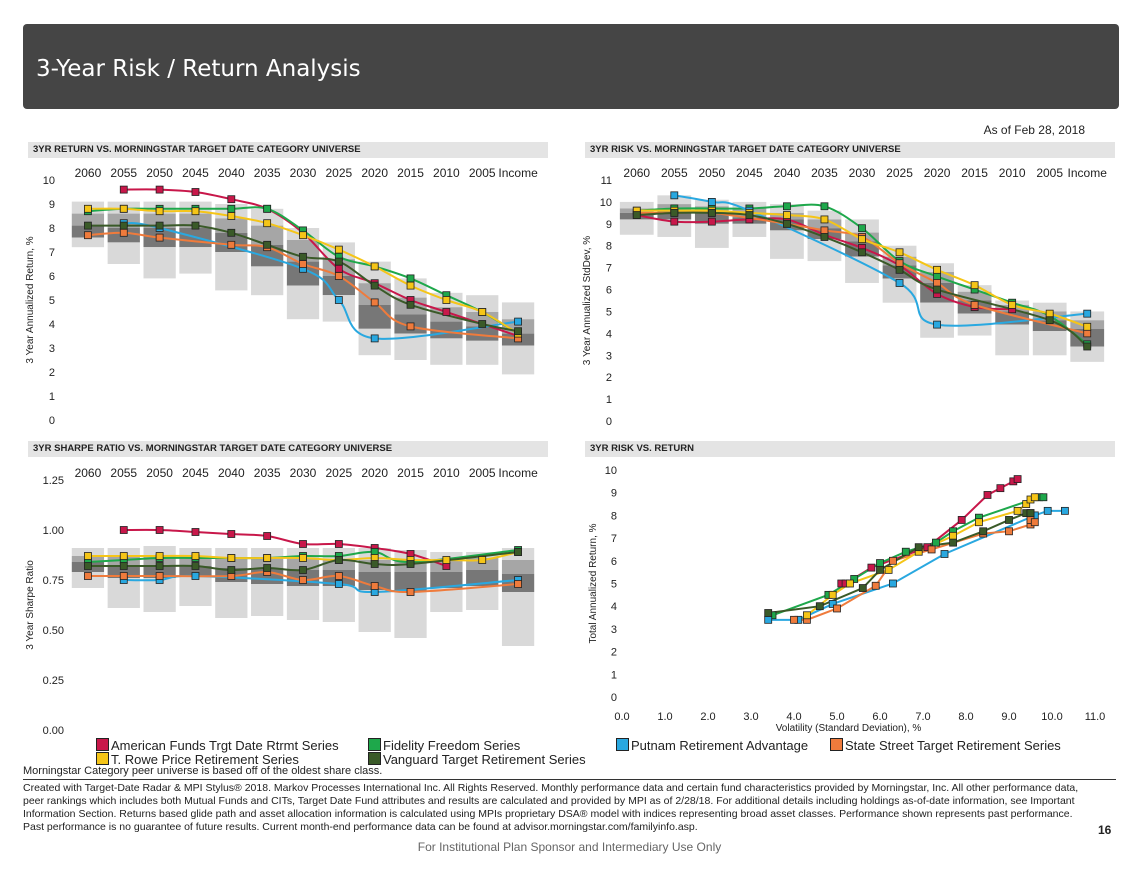 The width and height of the screenshot is (1139, 880). Describe the element at coordinates (410, 615) in the screenshot. I see `band-q4-2015` at that location.